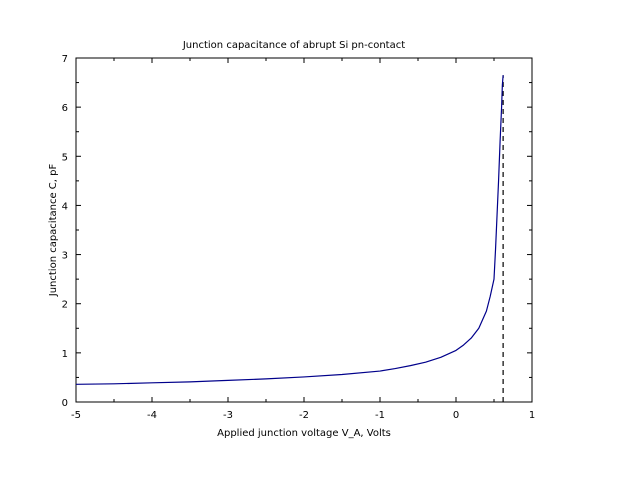  What do you see at coordinates (76, 415) in the screenshot?
I see `x-tick-label: -5` at bounding box center [76, 415].